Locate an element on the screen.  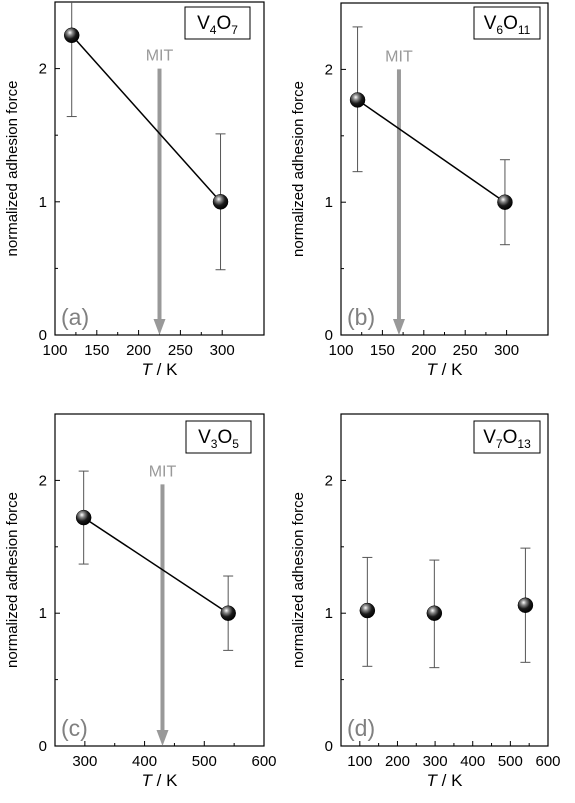
compound-label: V6O11 is located at coordinates (507, 25).